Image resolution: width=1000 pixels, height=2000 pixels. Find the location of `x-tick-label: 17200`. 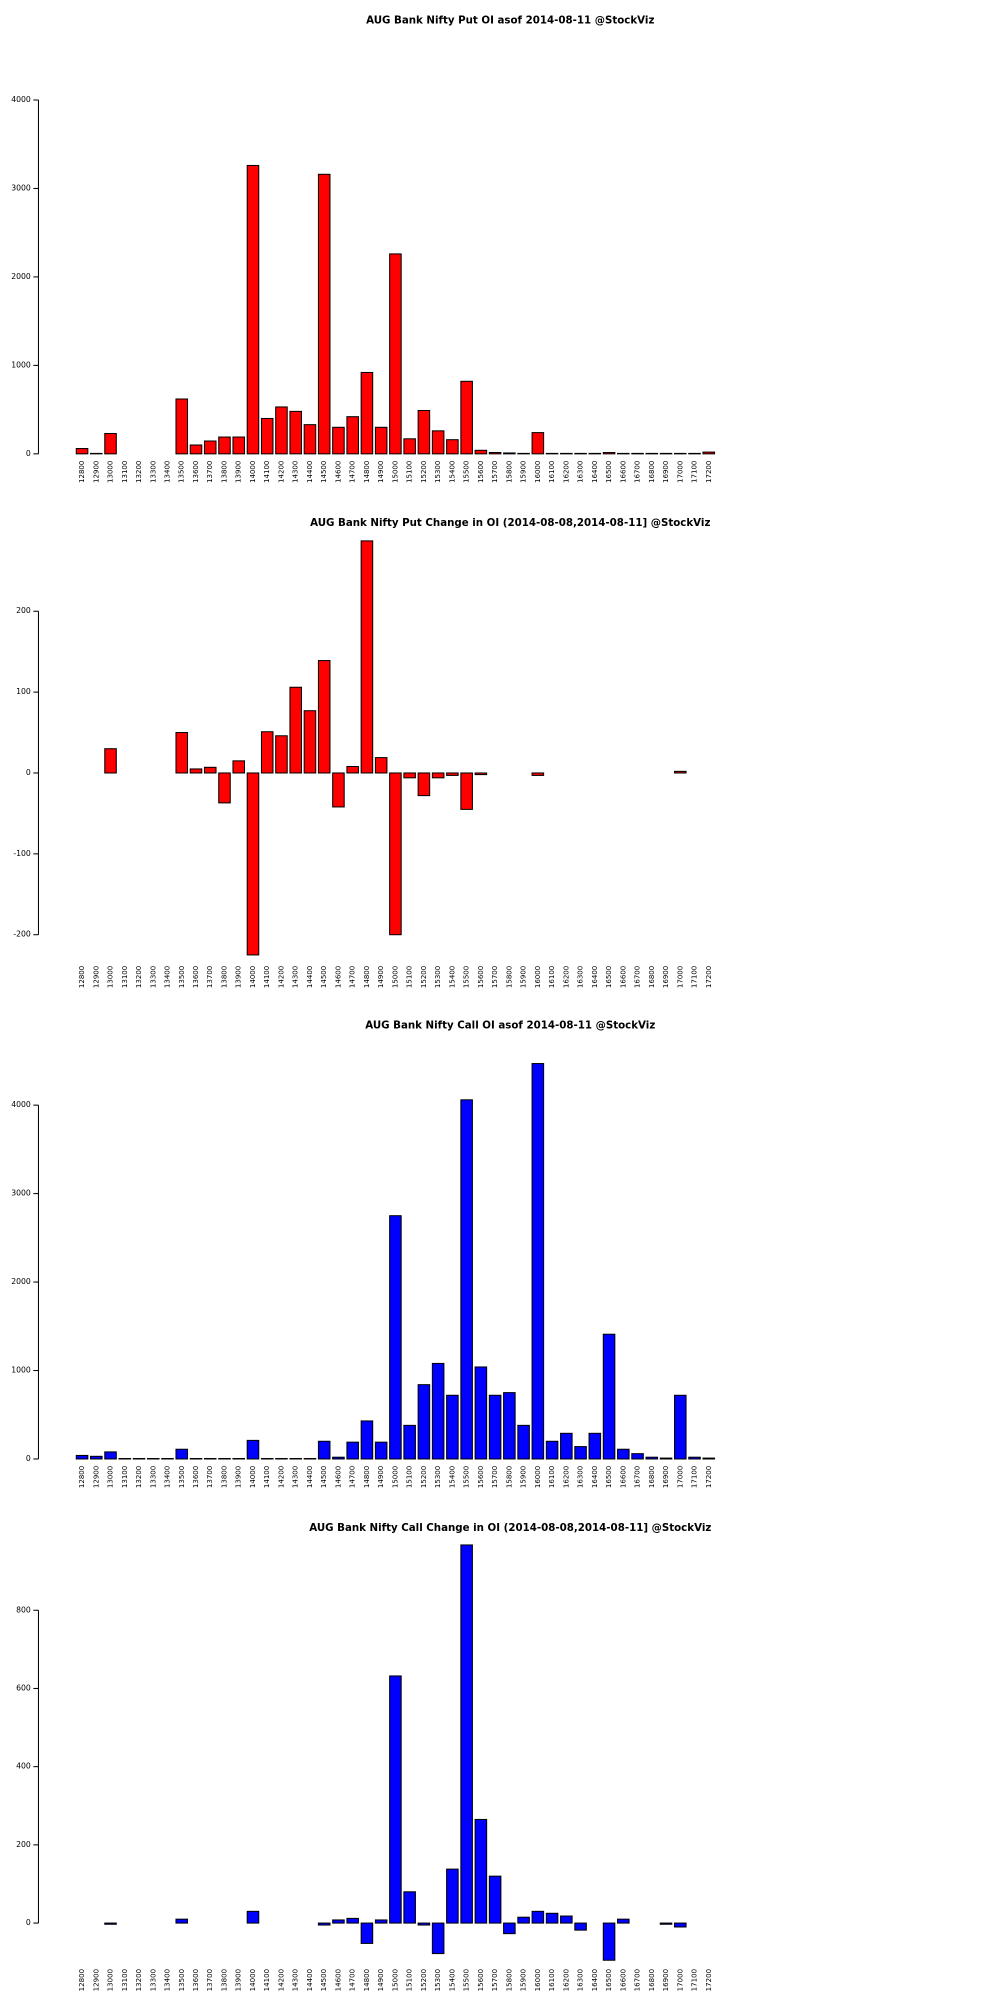

x-tick-label: 17200 is located at coordinates (708, 1979).